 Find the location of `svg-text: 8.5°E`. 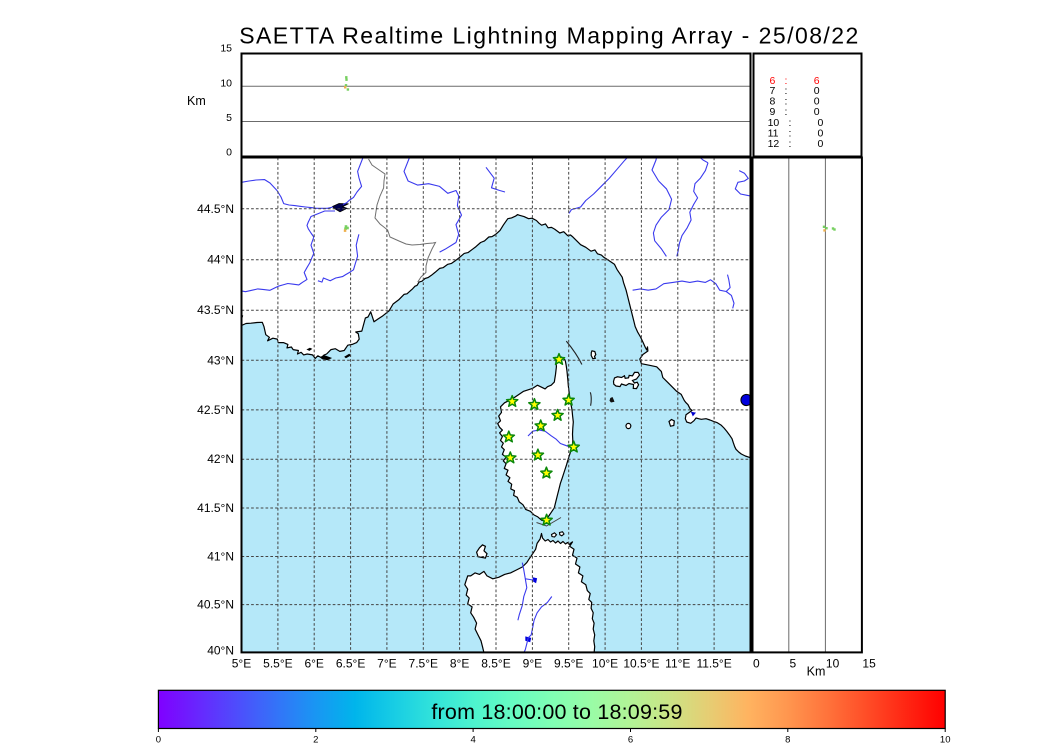

svg-text: 8.5°E is located at coordinates (495, 663).